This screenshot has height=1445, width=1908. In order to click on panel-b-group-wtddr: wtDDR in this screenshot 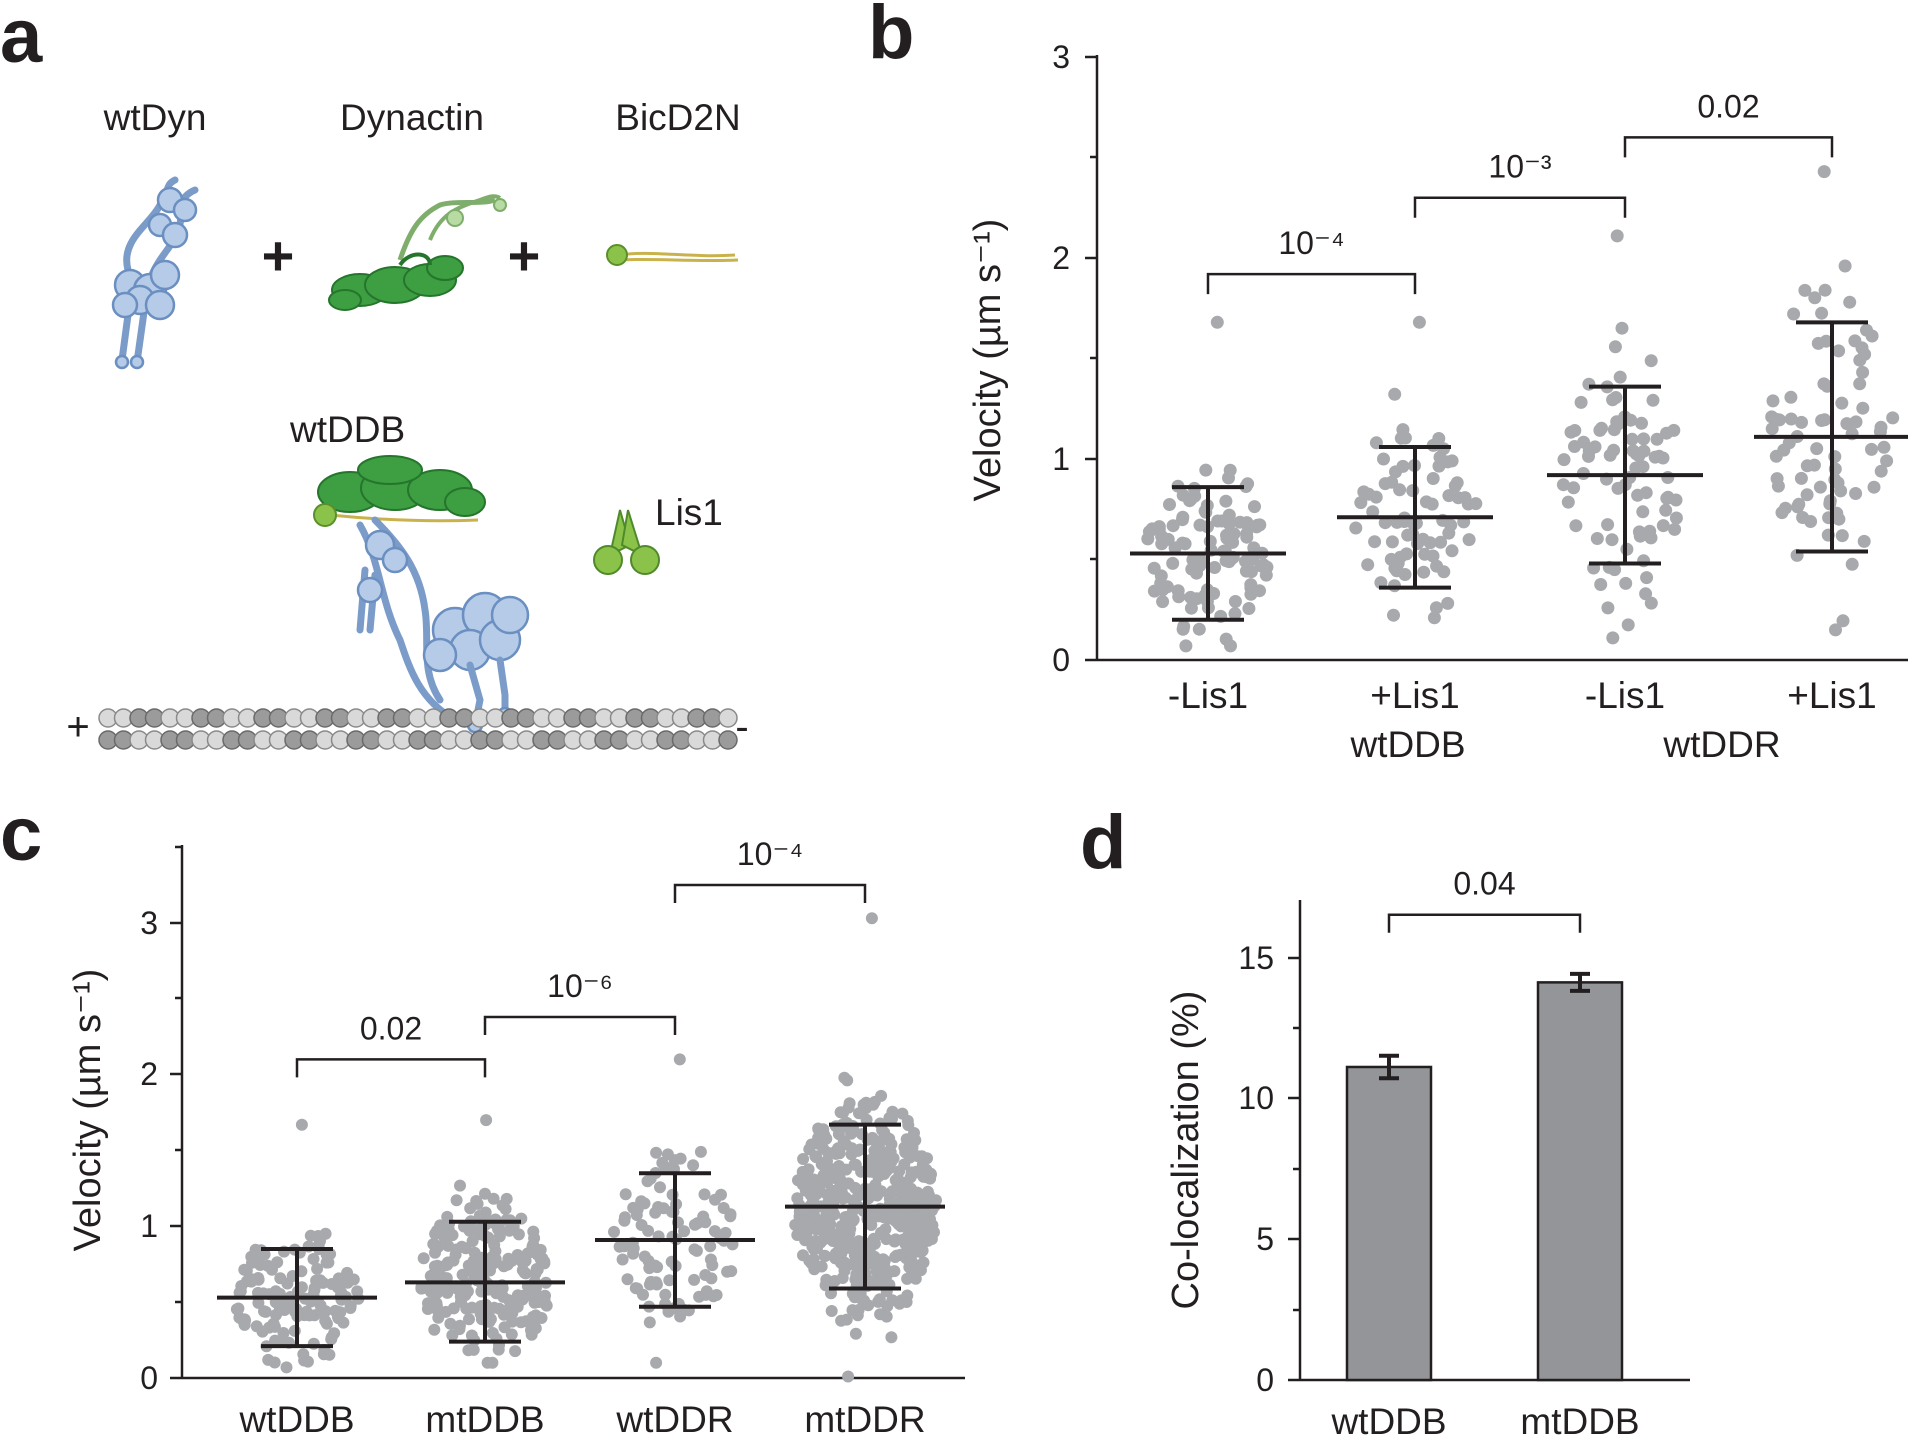, I will do `click(1721, 744)`.